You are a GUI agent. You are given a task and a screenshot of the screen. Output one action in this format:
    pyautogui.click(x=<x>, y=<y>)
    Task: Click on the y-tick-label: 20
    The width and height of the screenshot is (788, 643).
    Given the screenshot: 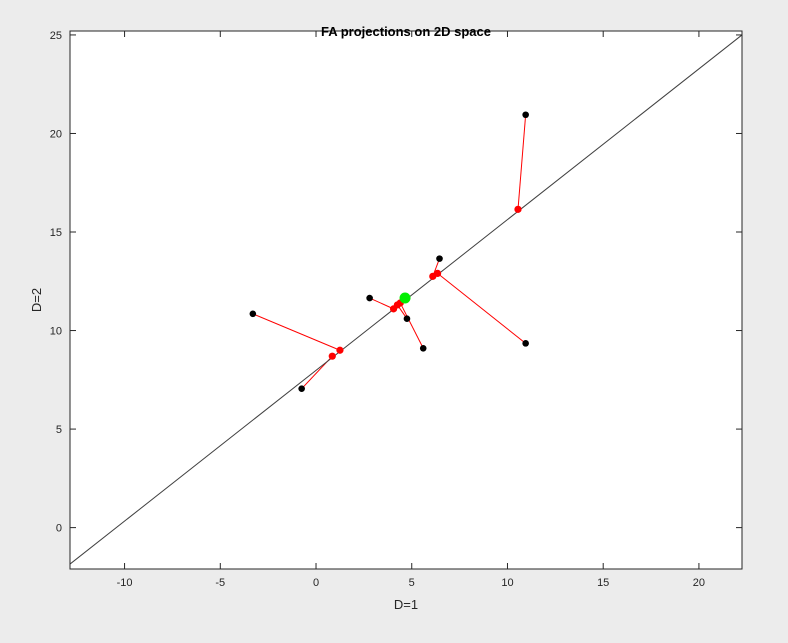 What is the action you would take?
    pyautogui.click(x=56, y=134)
    